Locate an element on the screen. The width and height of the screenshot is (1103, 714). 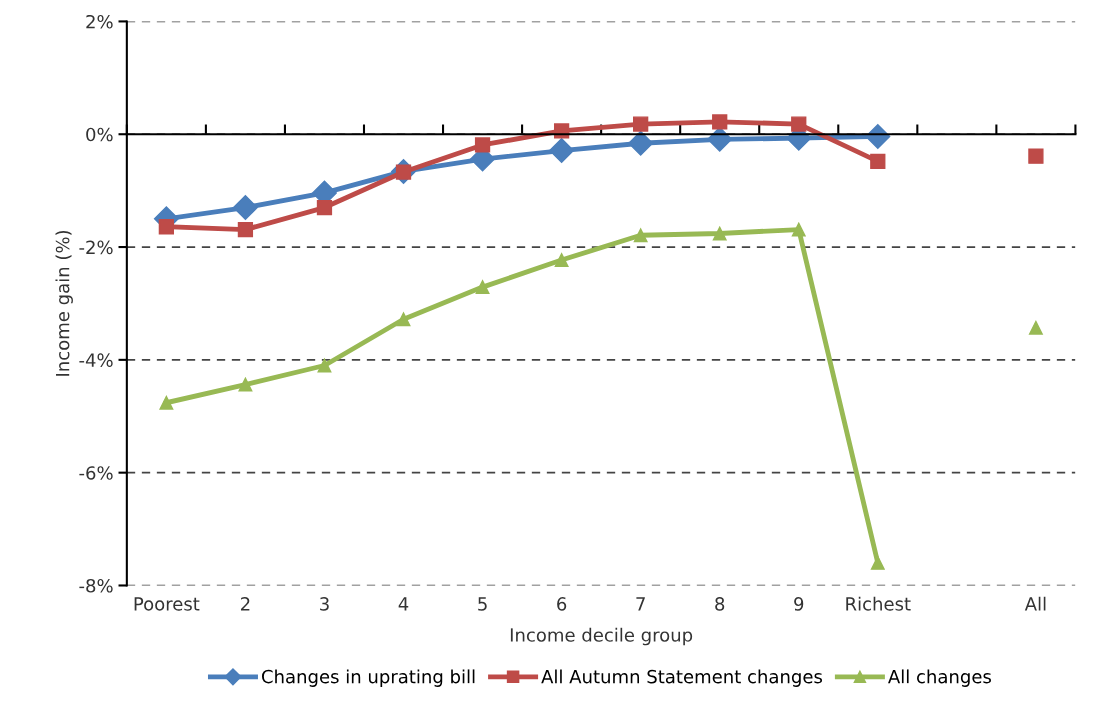
y-axis-title: Income gain (%) is located at coordinates (64, 303).